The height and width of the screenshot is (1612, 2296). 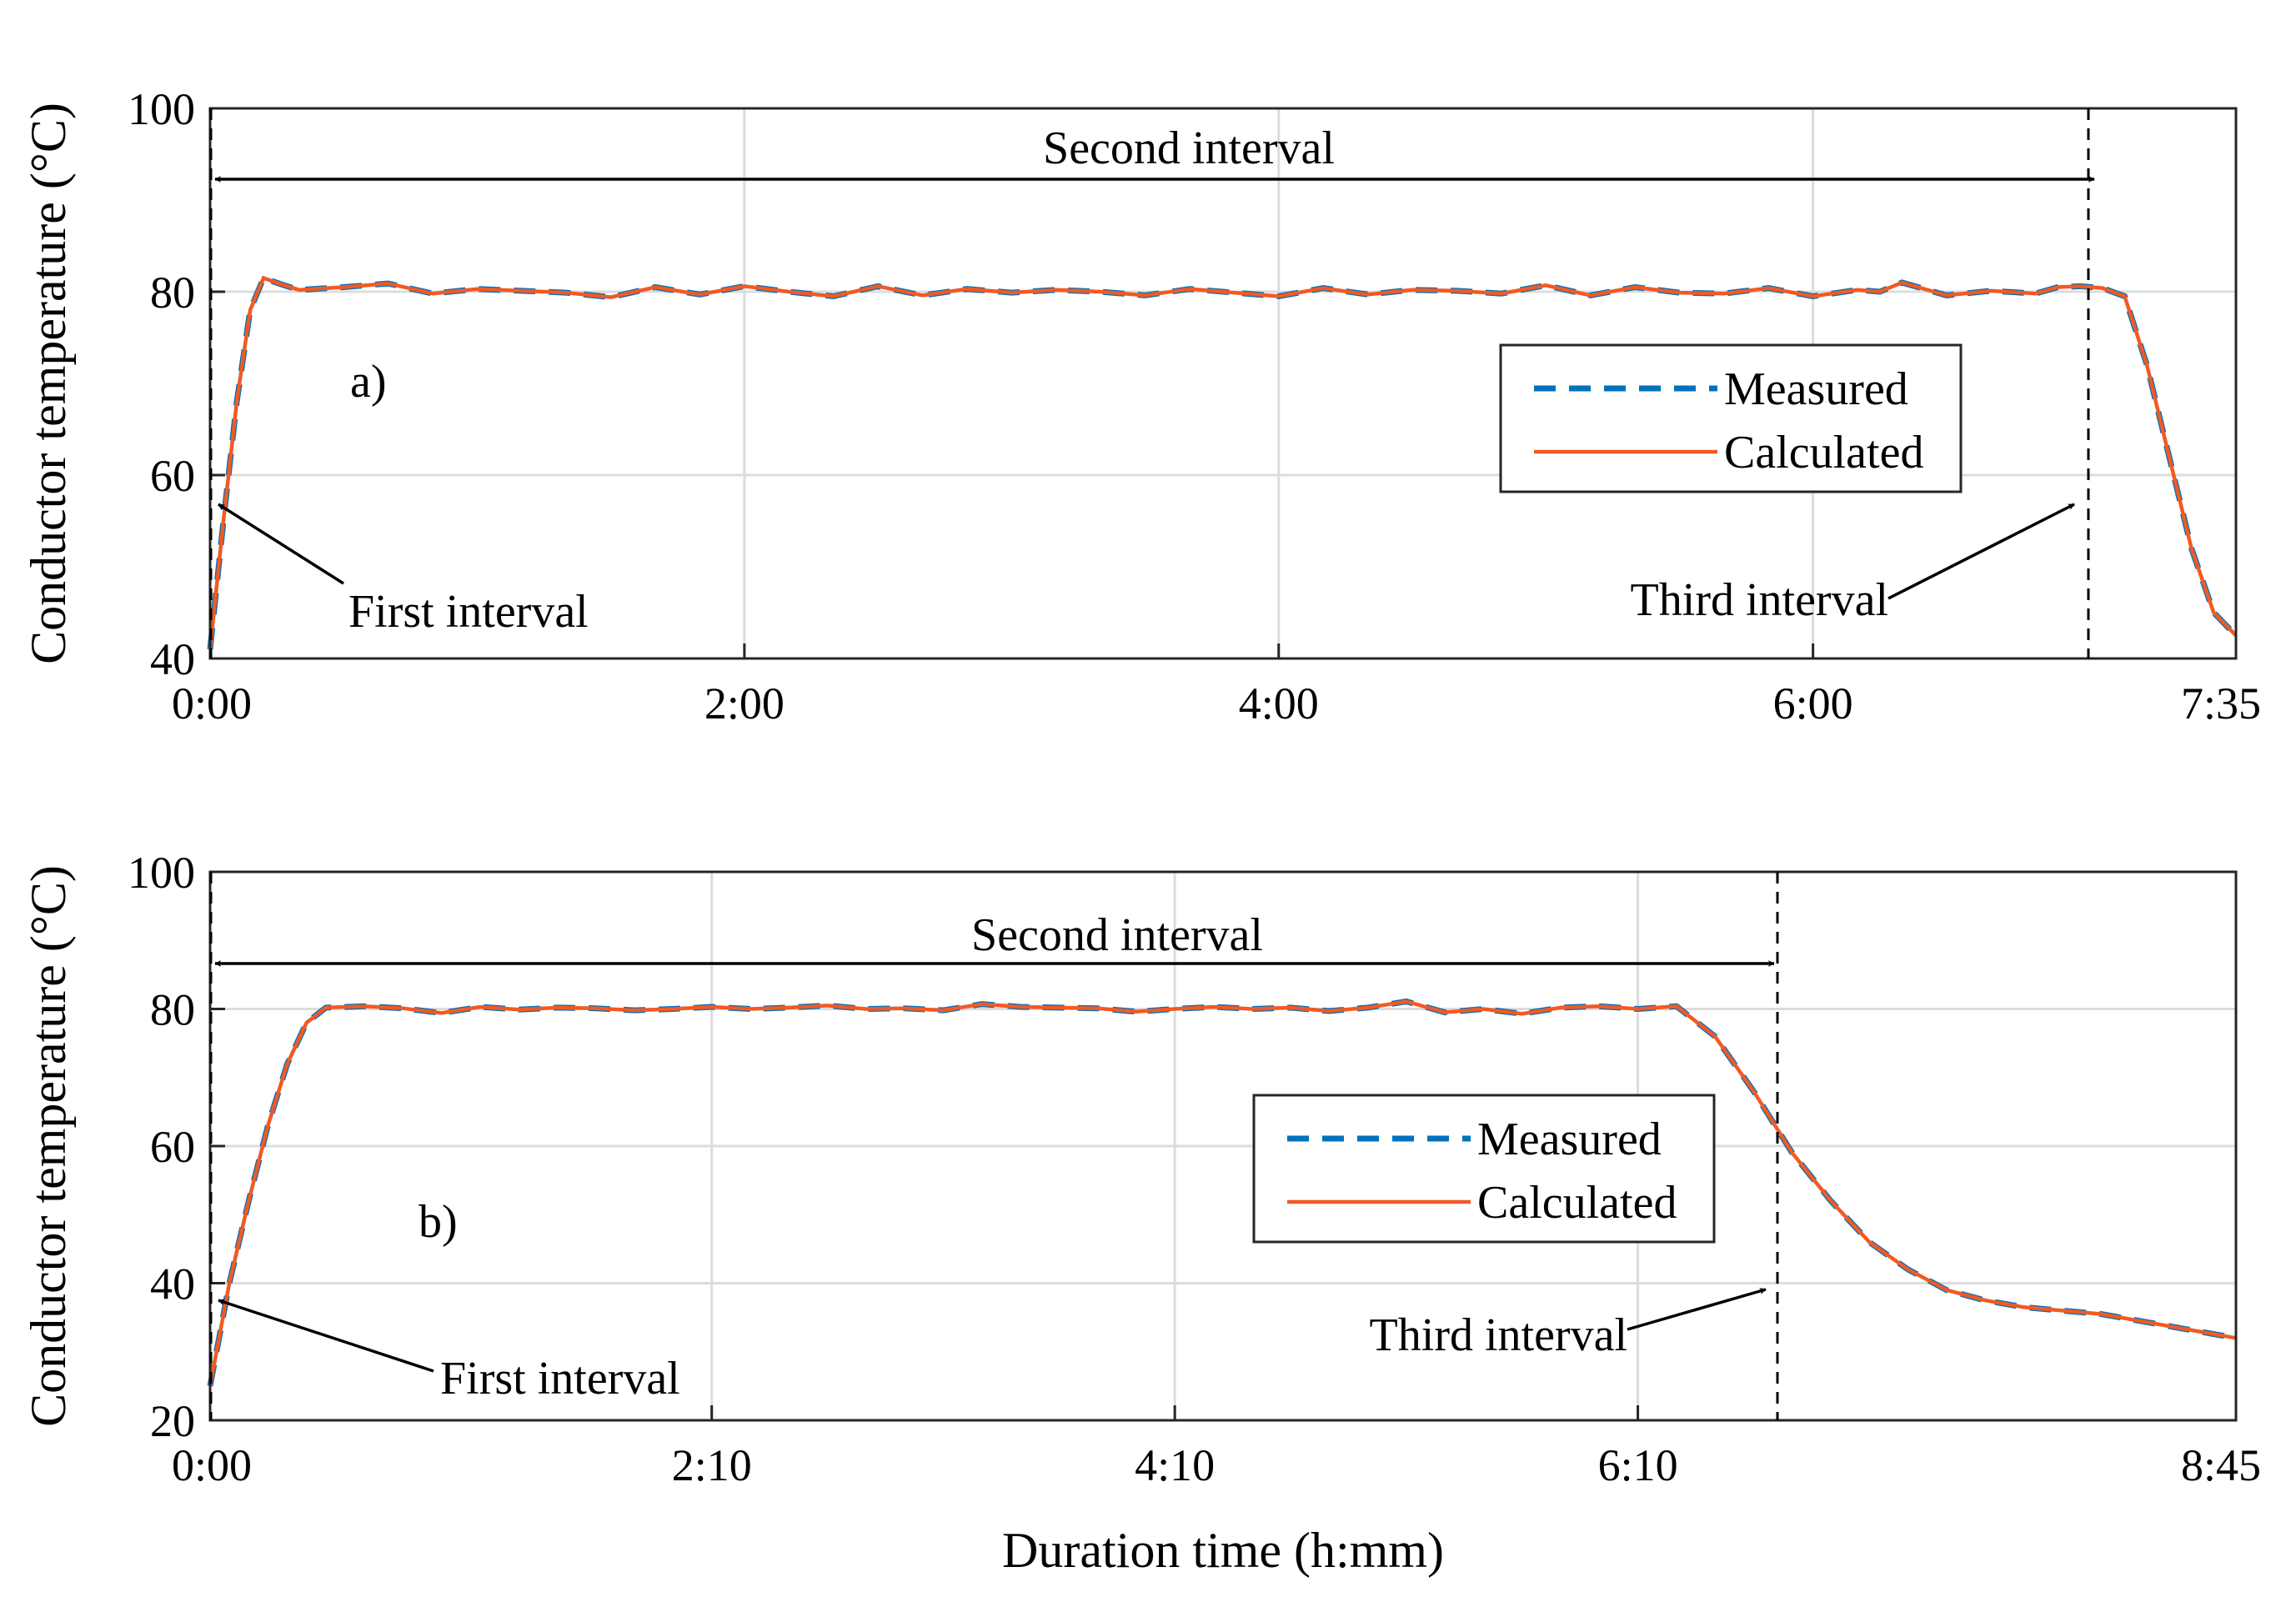 What do you see at coordinates (281, 544) in the screenshot?
I see `first-interval-arrow-a` at bounding box center [281, 544].